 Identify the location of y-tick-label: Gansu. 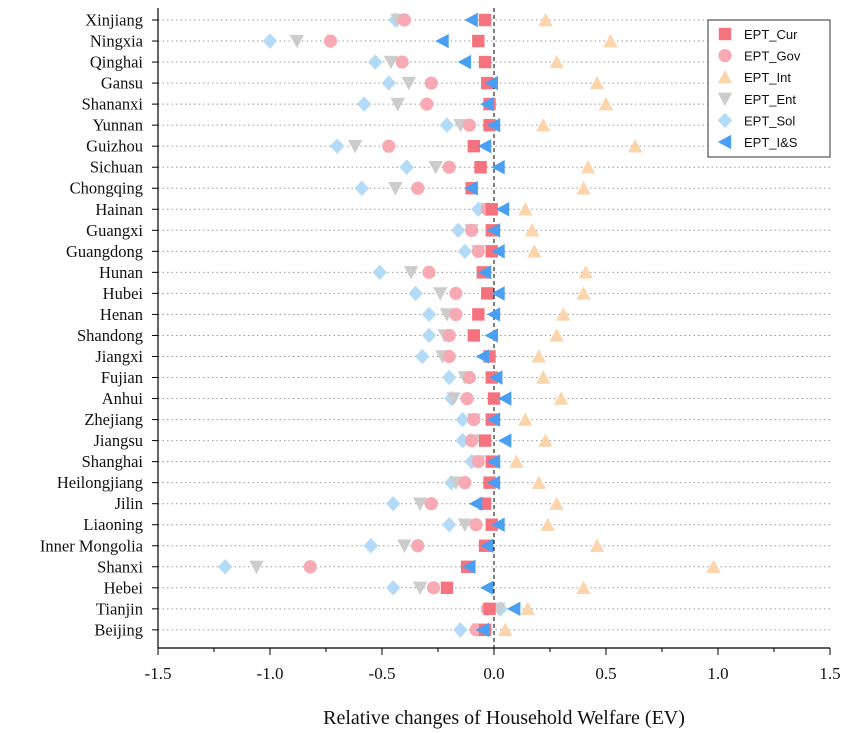
(122, 83).